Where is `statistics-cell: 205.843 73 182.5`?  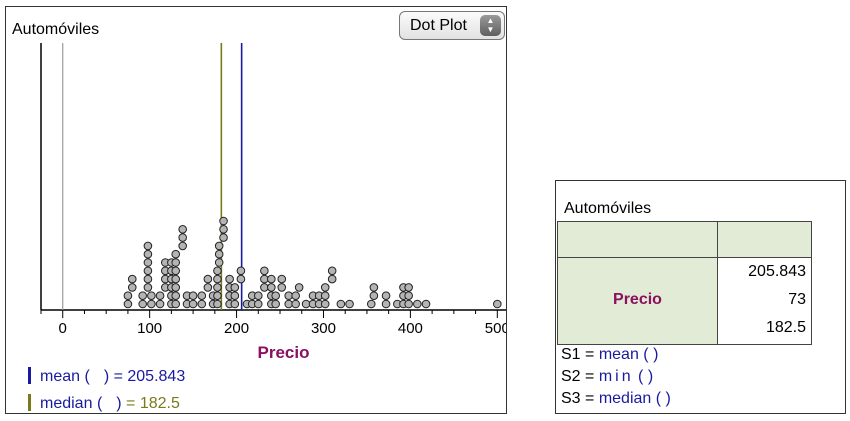
statistics-cell: 205.843 73 182.5 is located at coordinates (764, 301).